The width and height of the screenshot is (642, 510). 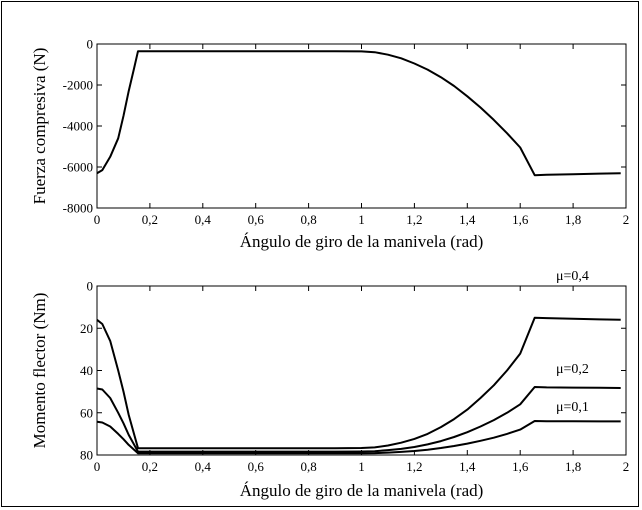 What do you see at coordinates (520, 466) in the screenshot?
I see `panel-2-x-tick-label: 1,6` at bounding box center [520, 466].